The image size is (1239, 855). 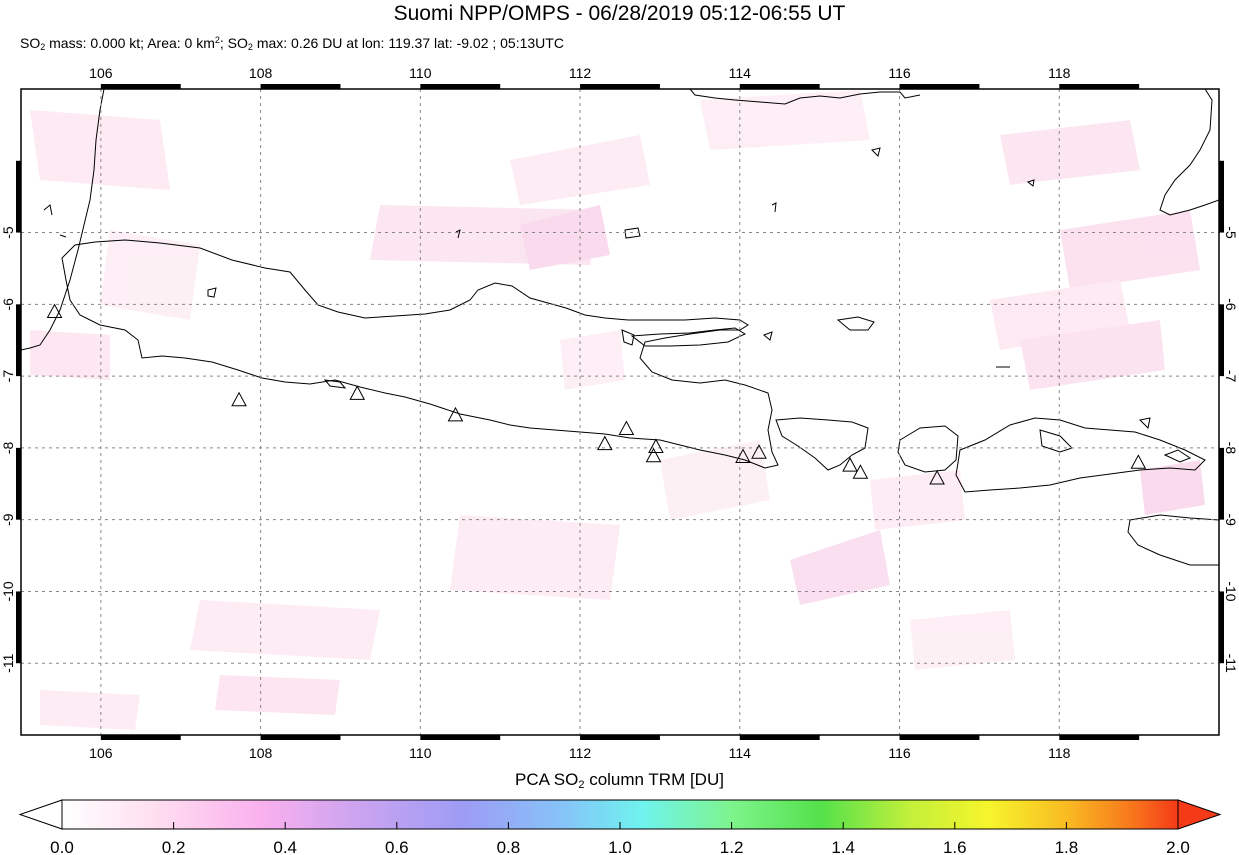 I want to click on colorbar-label-1.8: 1.8, so click(x=1067, y=846).